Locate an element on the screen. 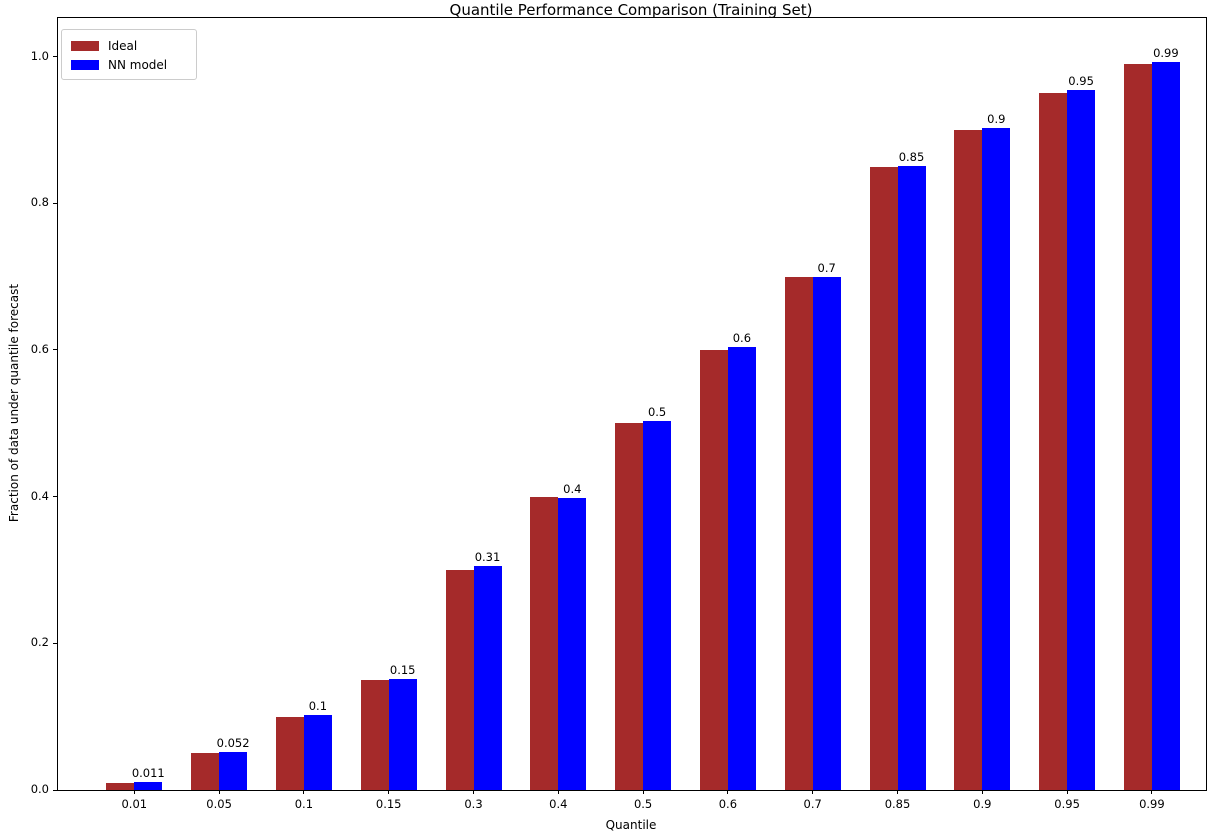 The image size is (1213, 835). x-tick-label: 0.95 is located at coordinates (1067, 804).